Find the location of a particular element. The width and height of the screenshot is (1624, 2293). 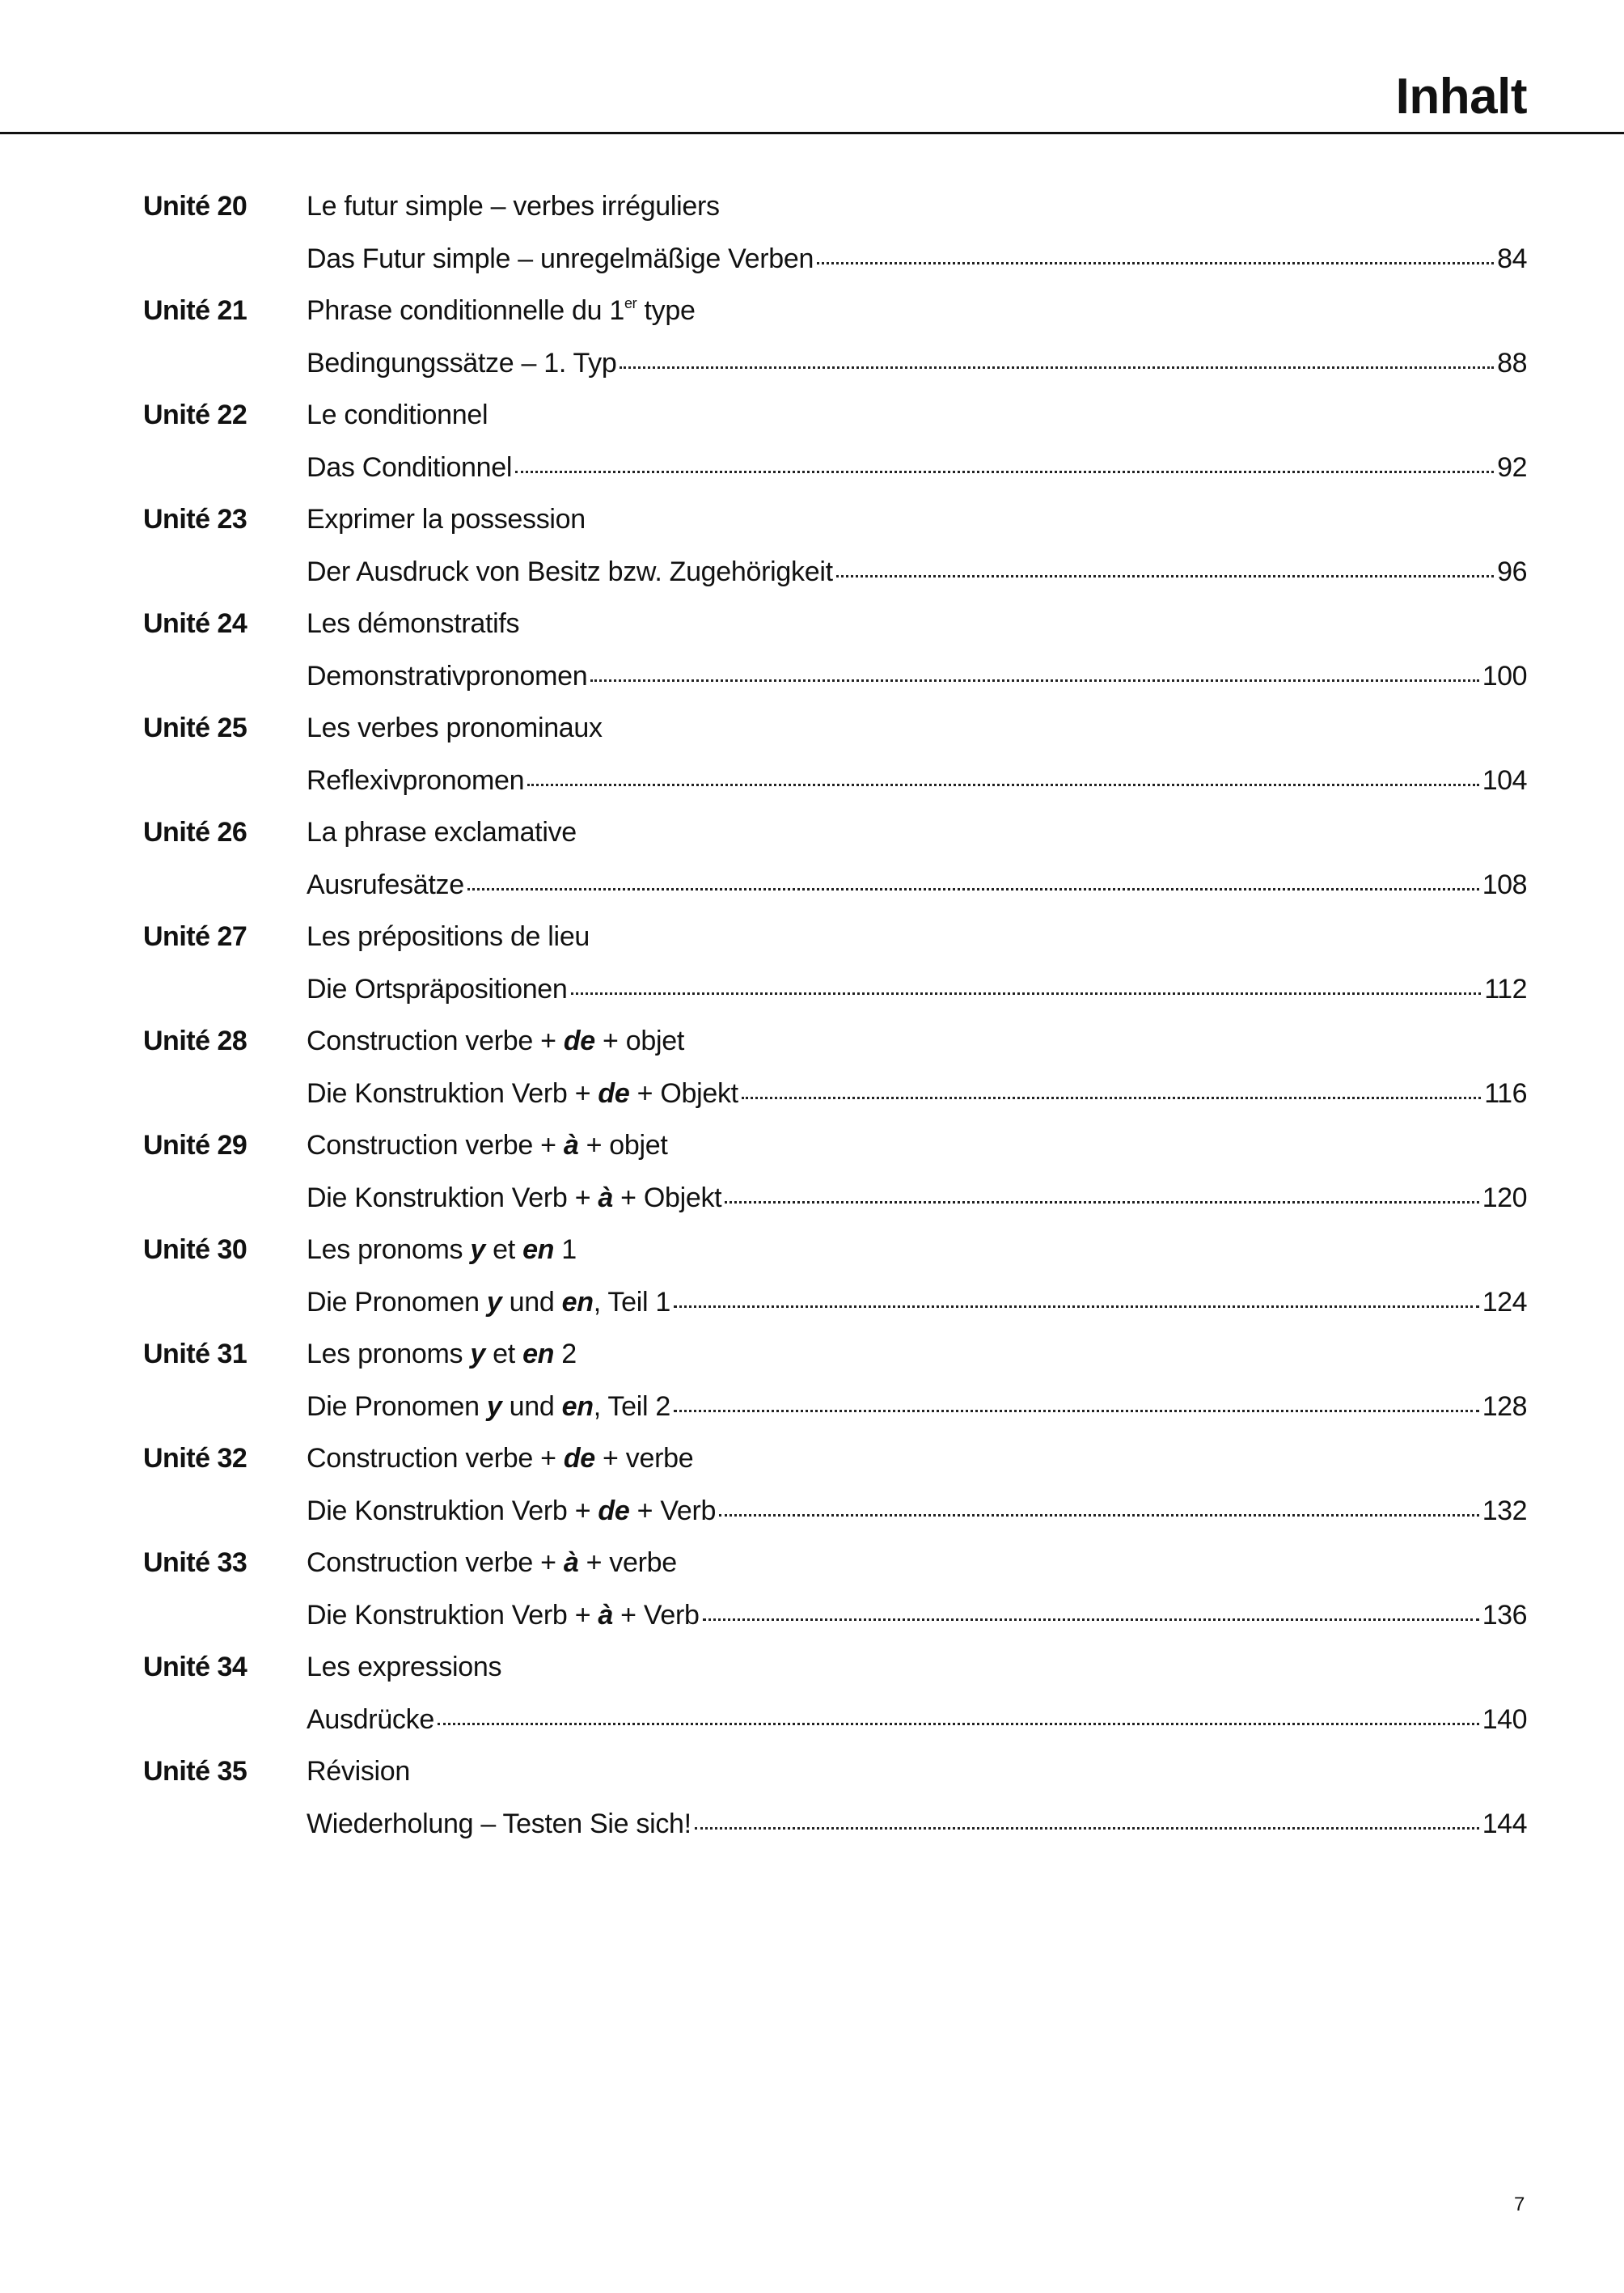

text-segment: Ausdrücke is located at coordinates (370, 1719).